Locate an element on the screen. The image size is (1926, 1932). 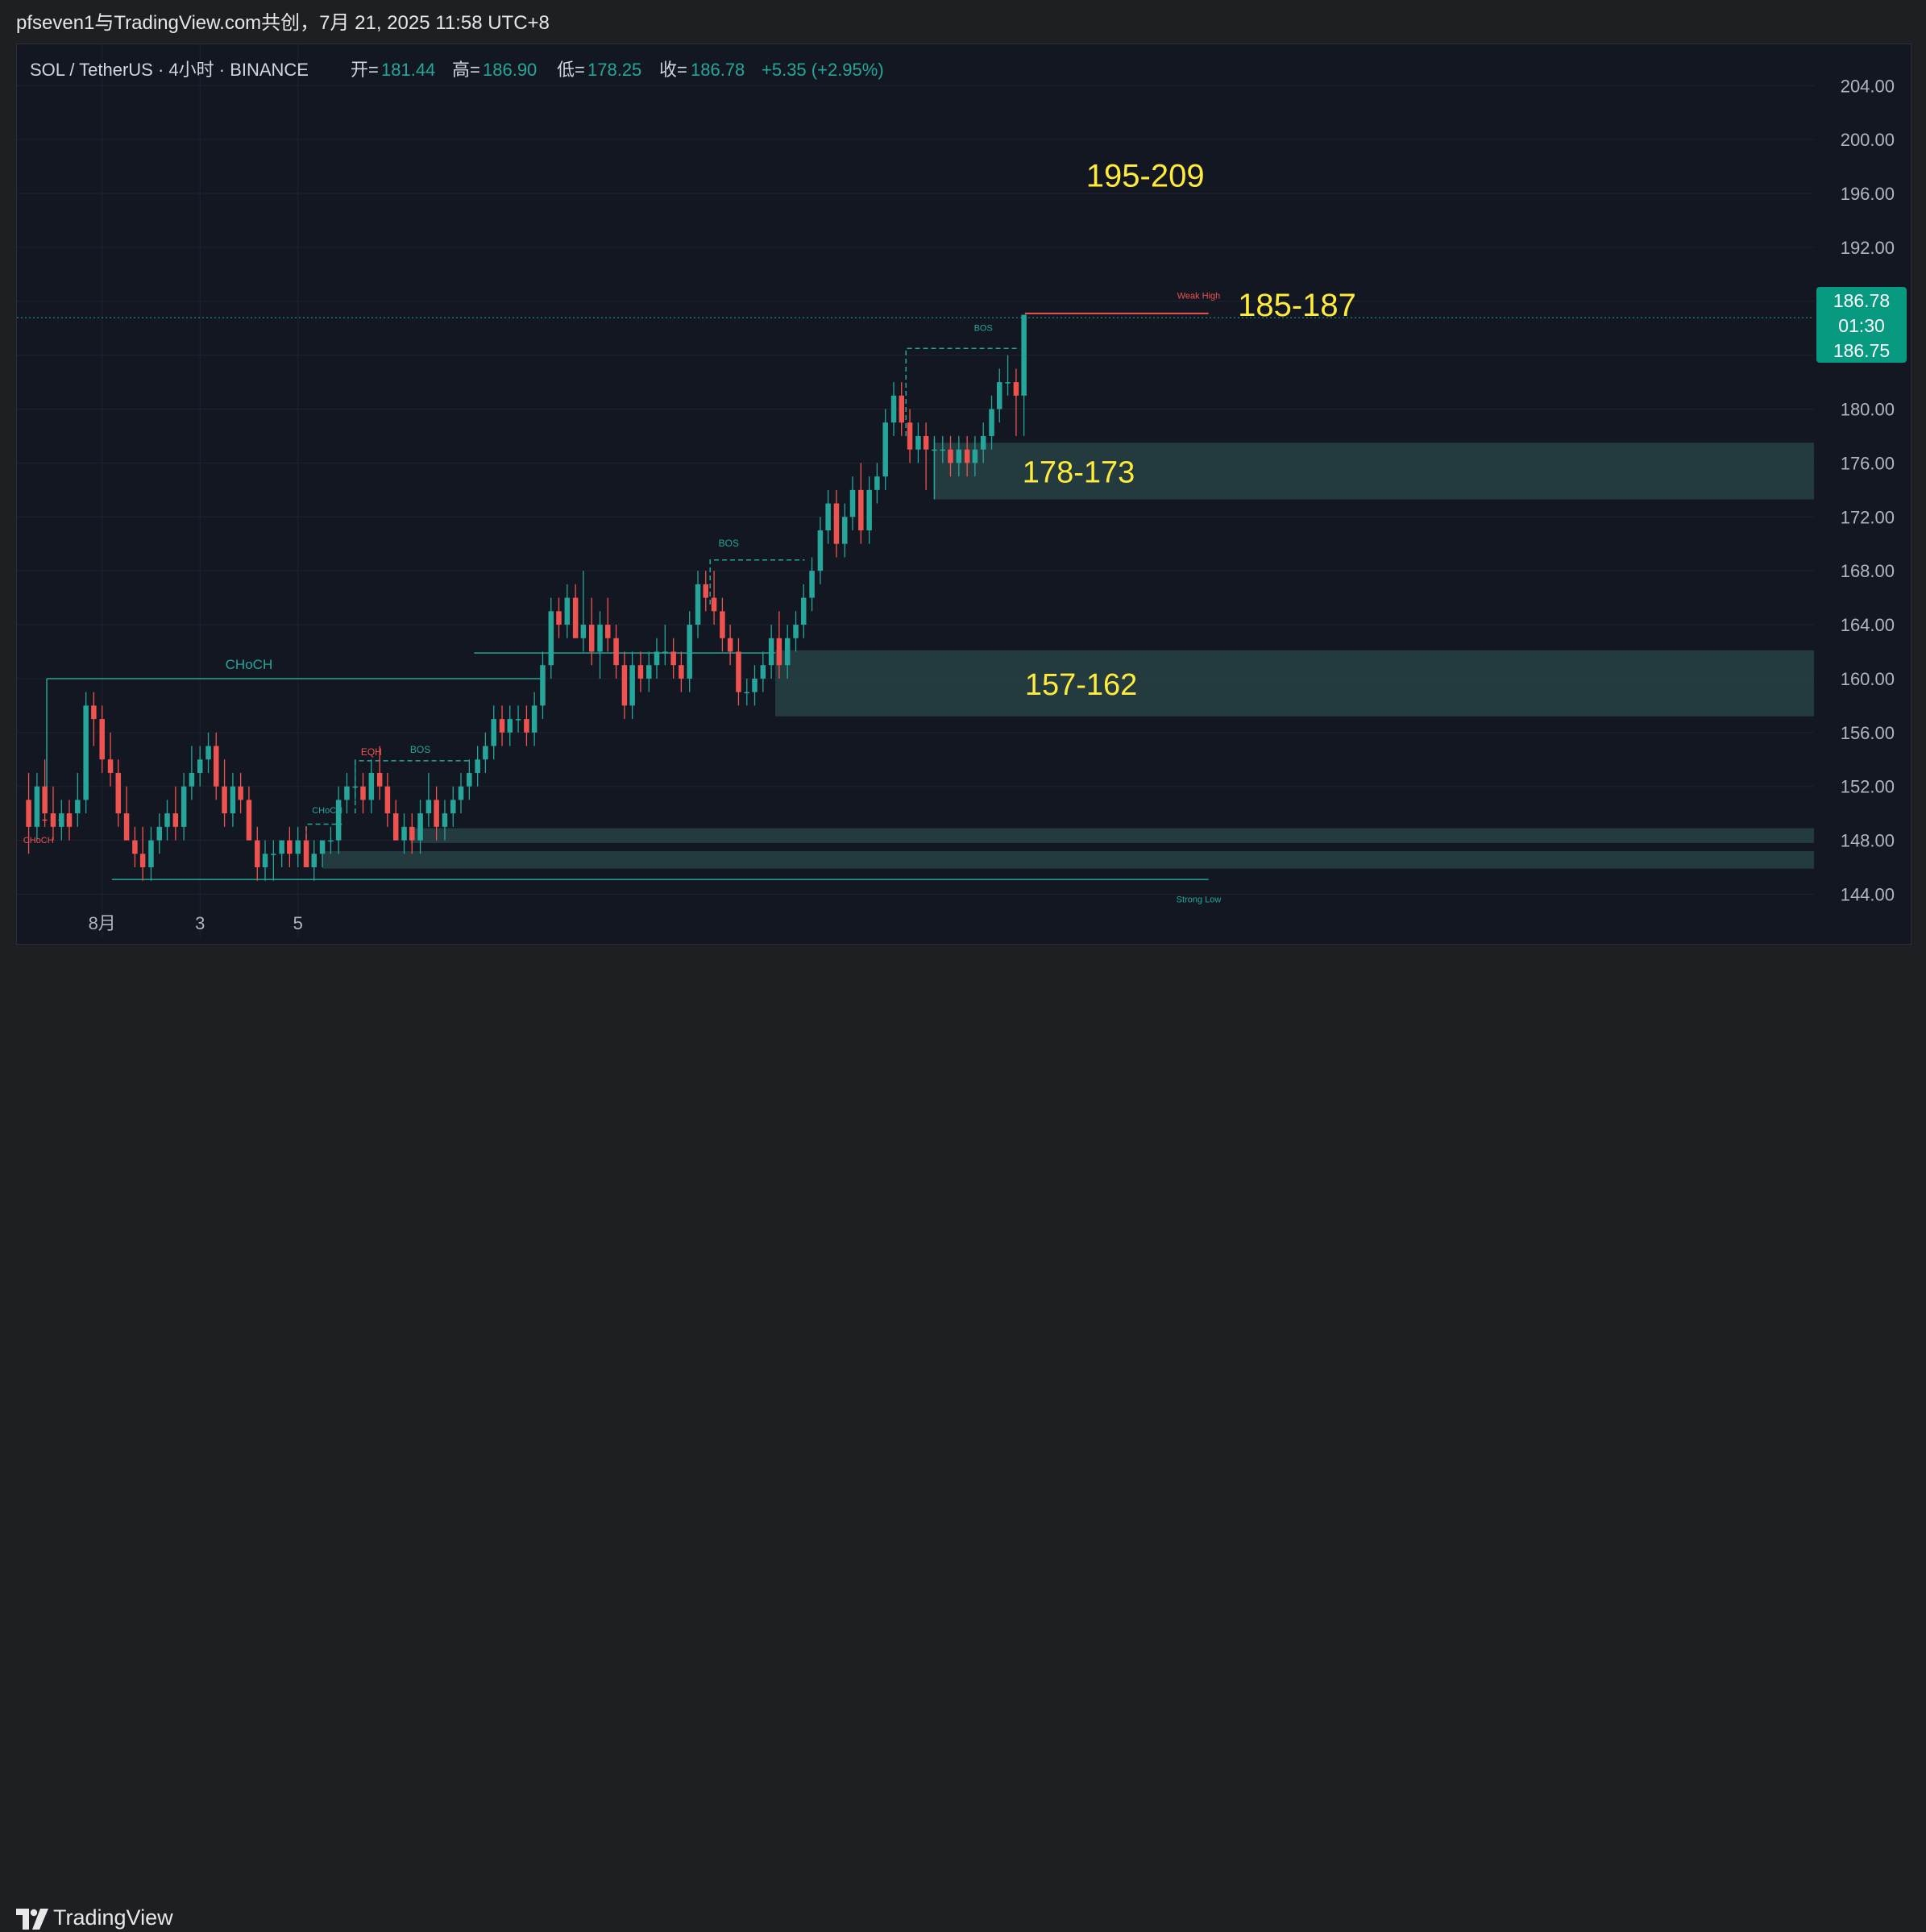
price-tick-label: 152.00 is located at coordinates (1868, 787).